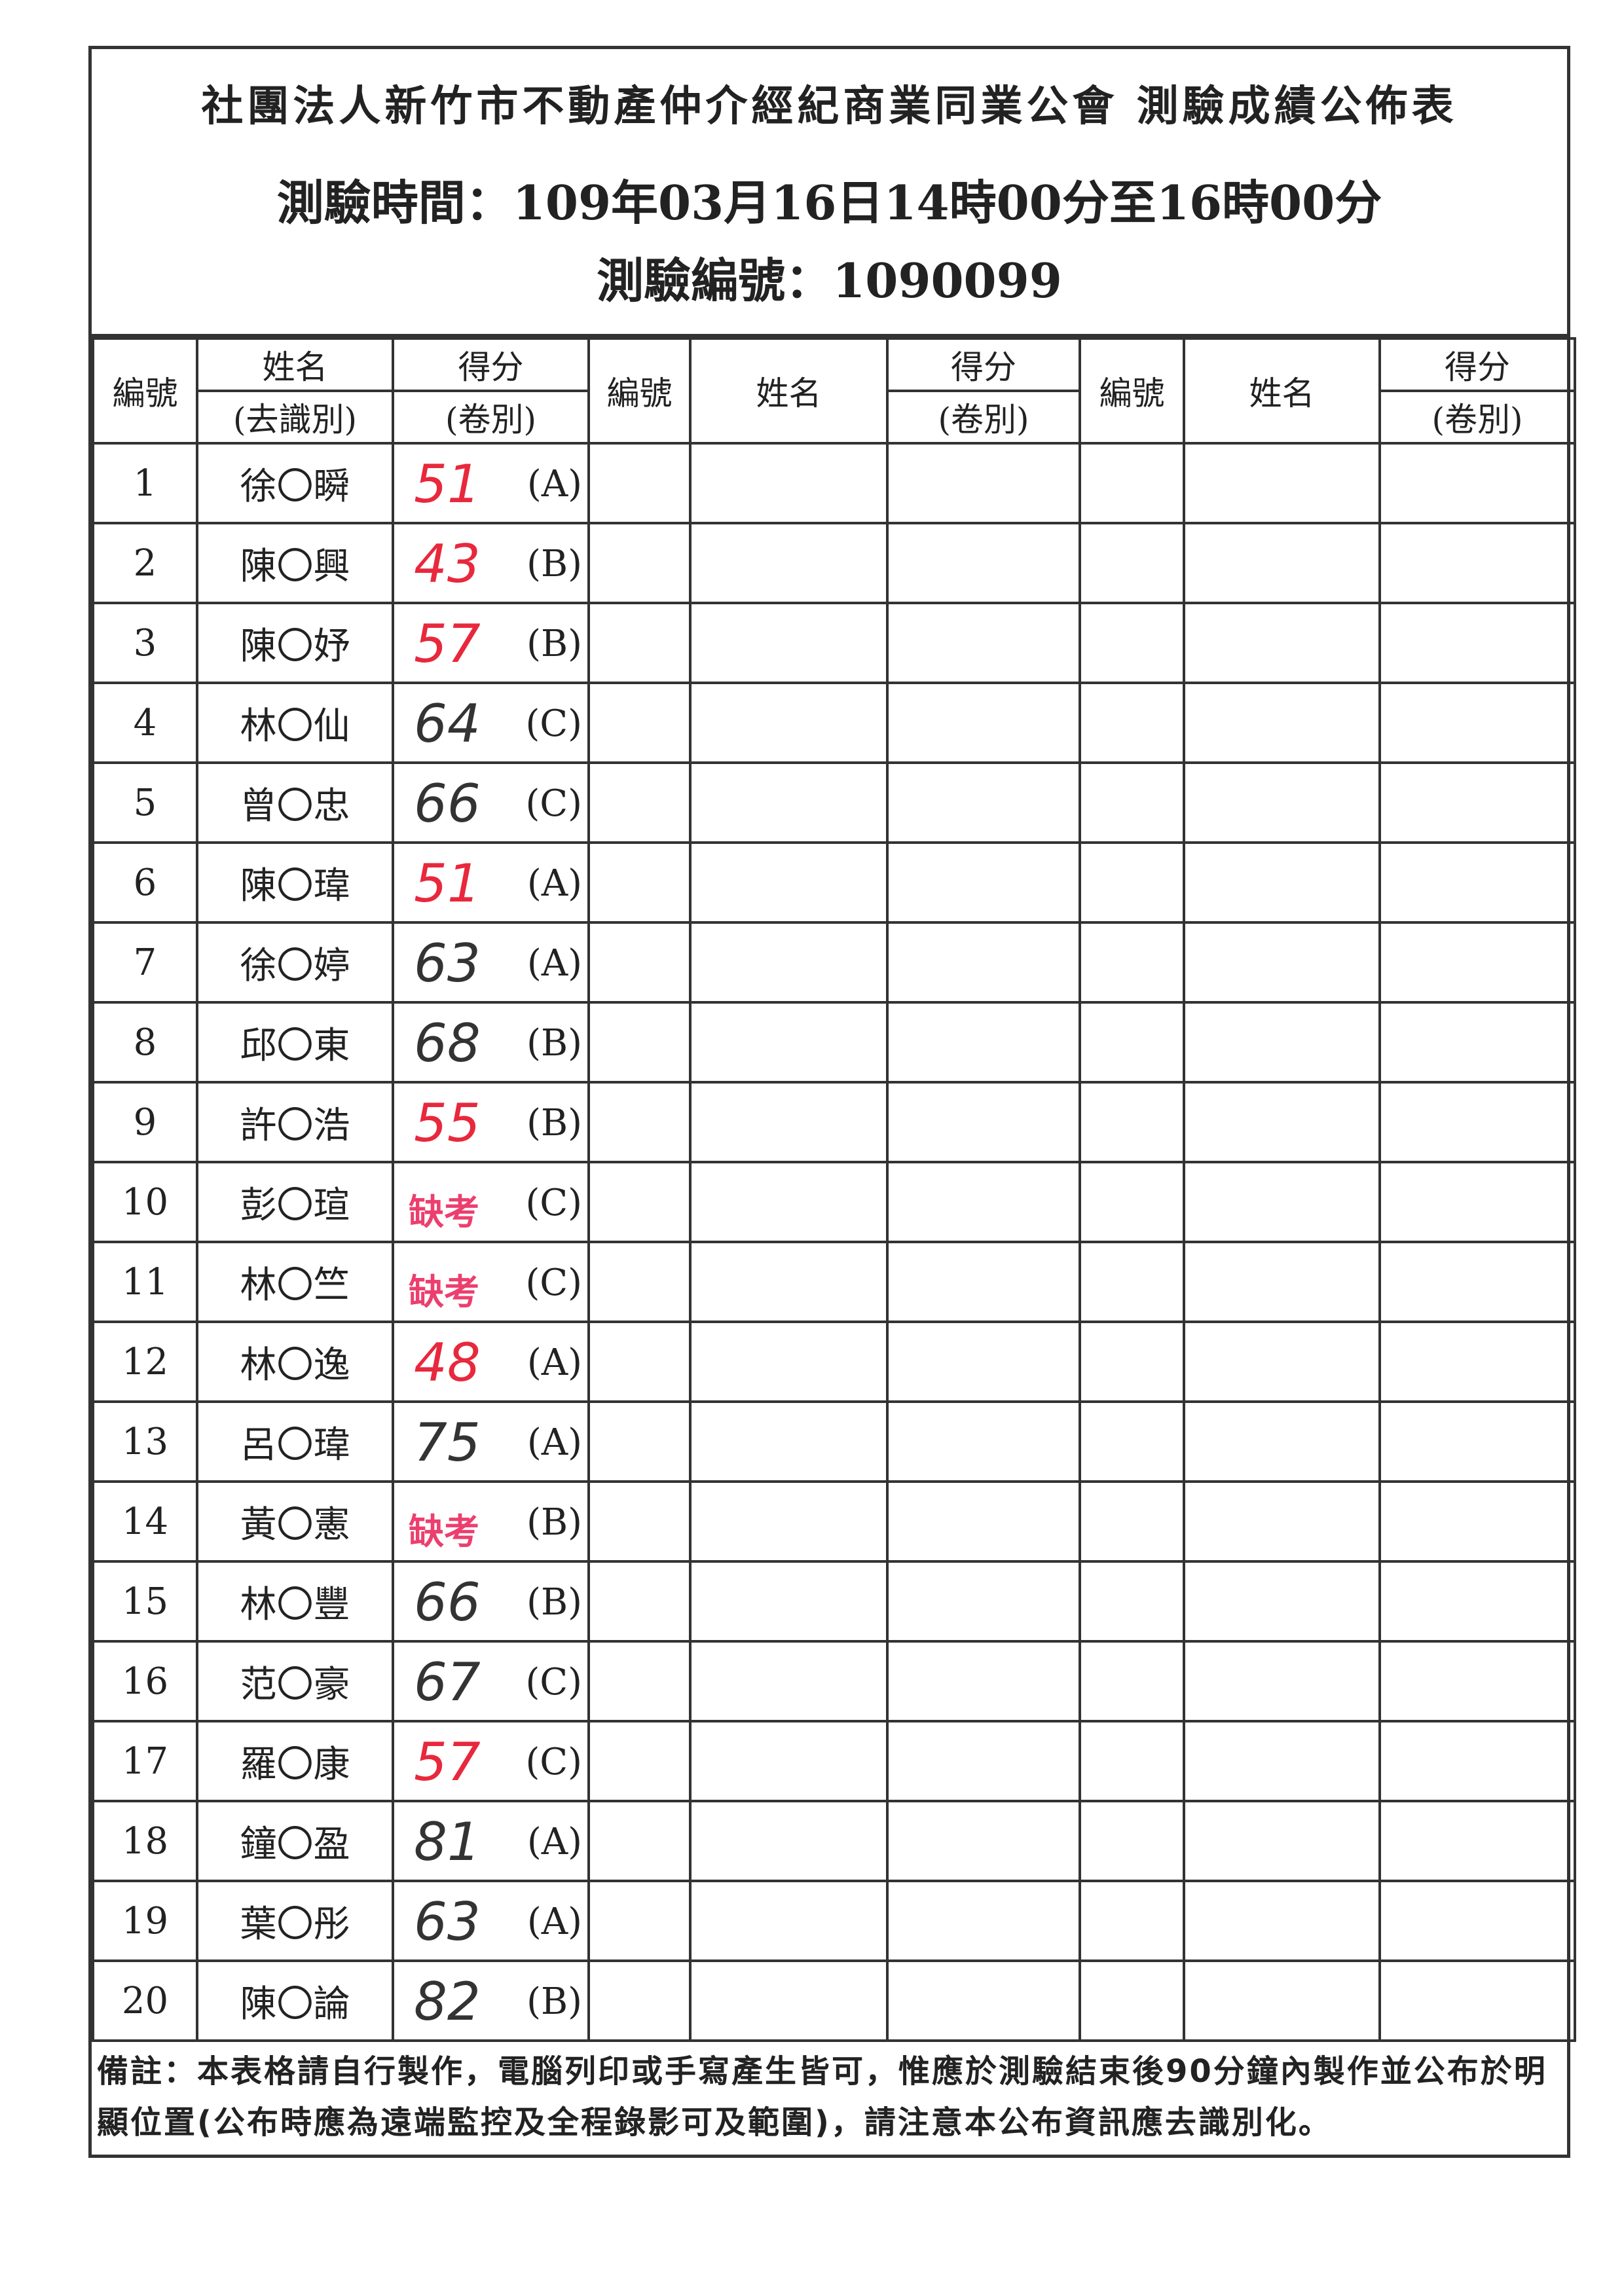 This screenshot has width=1624, height=2296. I want to click on table-row: 15 林〇豐 66 (B), so click(834, 1601).